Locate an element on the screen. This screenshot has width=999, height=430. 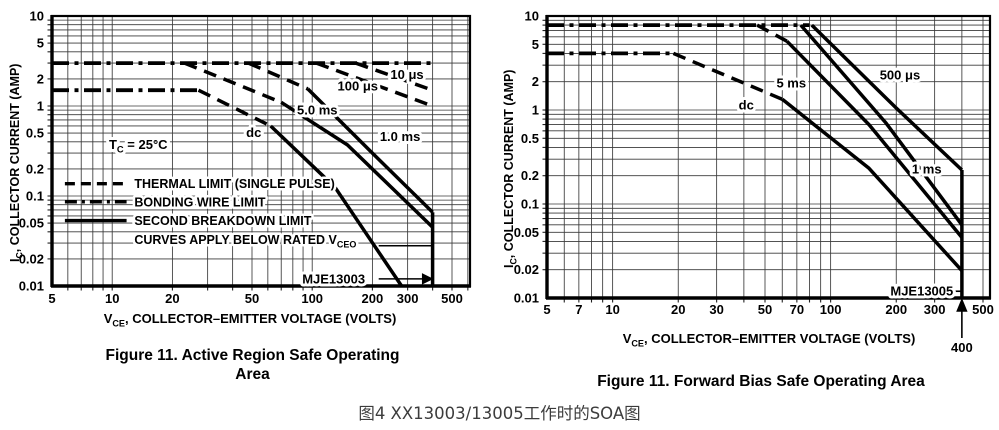
x-tick-label: 7 is located at coordinates (578, 309).